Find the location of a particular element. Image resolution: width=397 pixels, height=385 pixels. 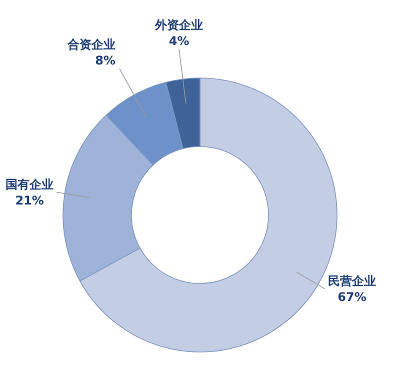

slice-label: 合资企业 is located at coordinates (91, 45).